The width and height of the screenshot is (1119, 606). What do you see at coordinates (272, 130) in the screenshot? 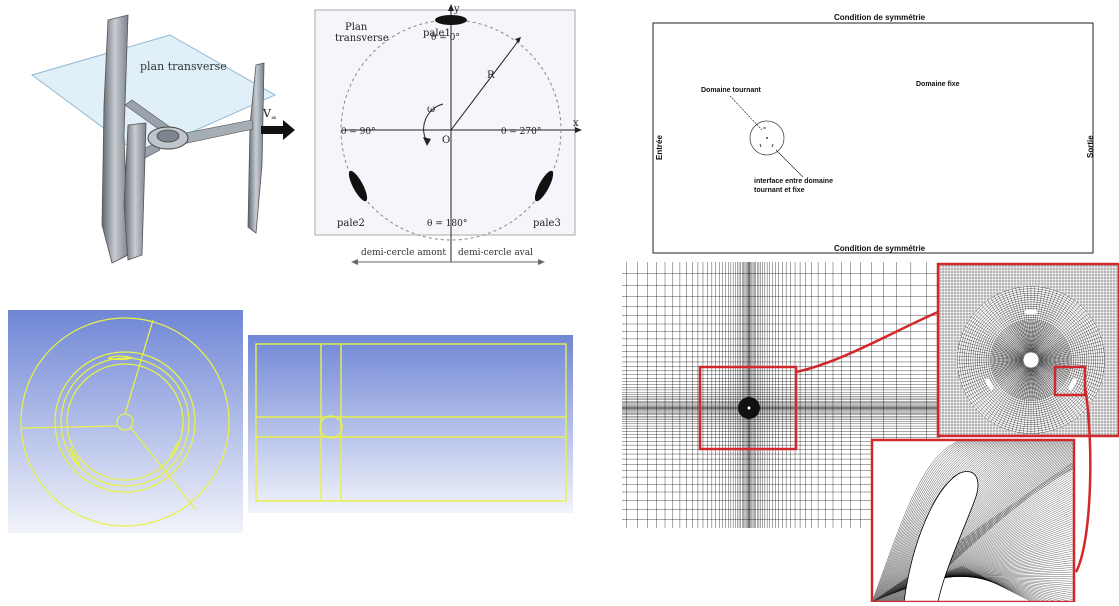
I see `freestream-arrow` at bounding box center [272, 130].